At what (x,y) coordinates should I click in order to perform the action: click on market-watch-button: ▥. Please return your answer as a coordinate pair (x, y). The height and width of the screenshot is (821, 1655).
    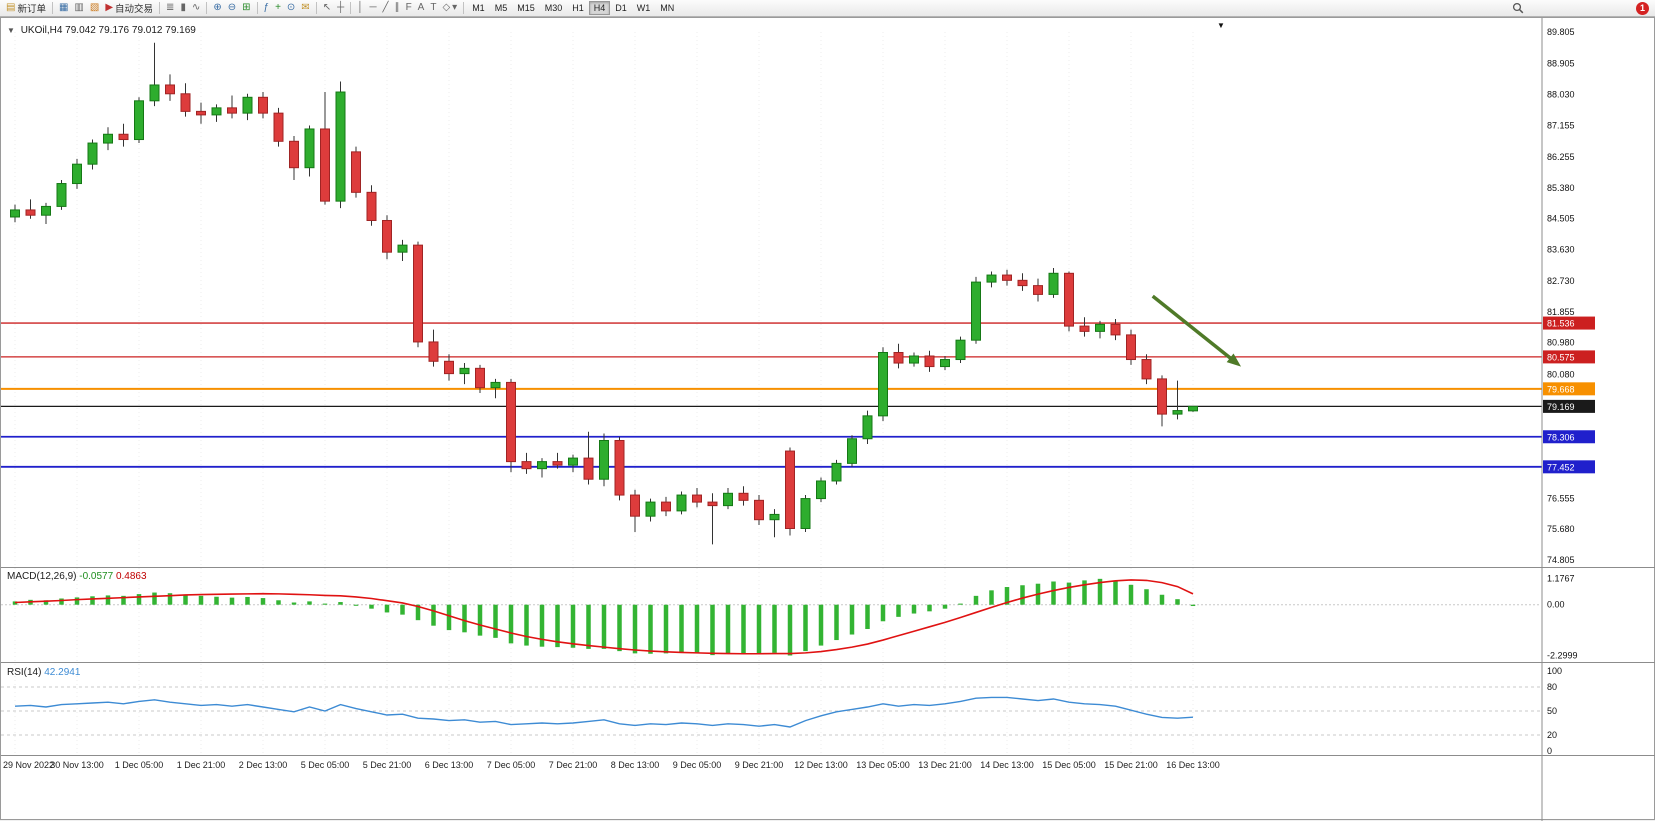
    Looking at the image, I should click on (78, 8).